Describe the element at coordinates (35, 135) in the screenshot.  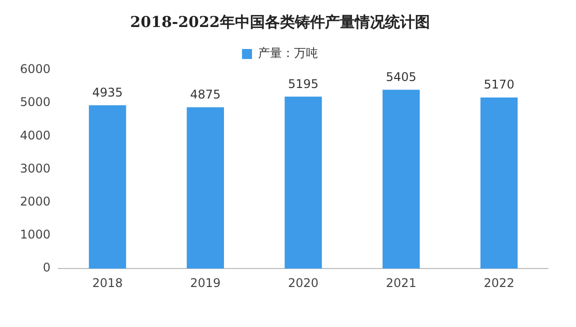
I see `y-tick-label: 4000` at that location.